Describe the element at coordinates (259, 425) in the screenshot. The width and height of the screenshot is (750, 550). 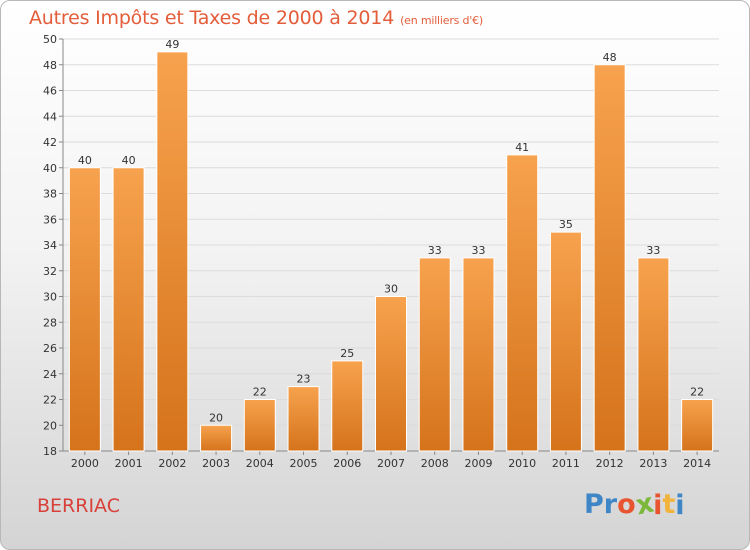
I see `bar-2004` at that location.